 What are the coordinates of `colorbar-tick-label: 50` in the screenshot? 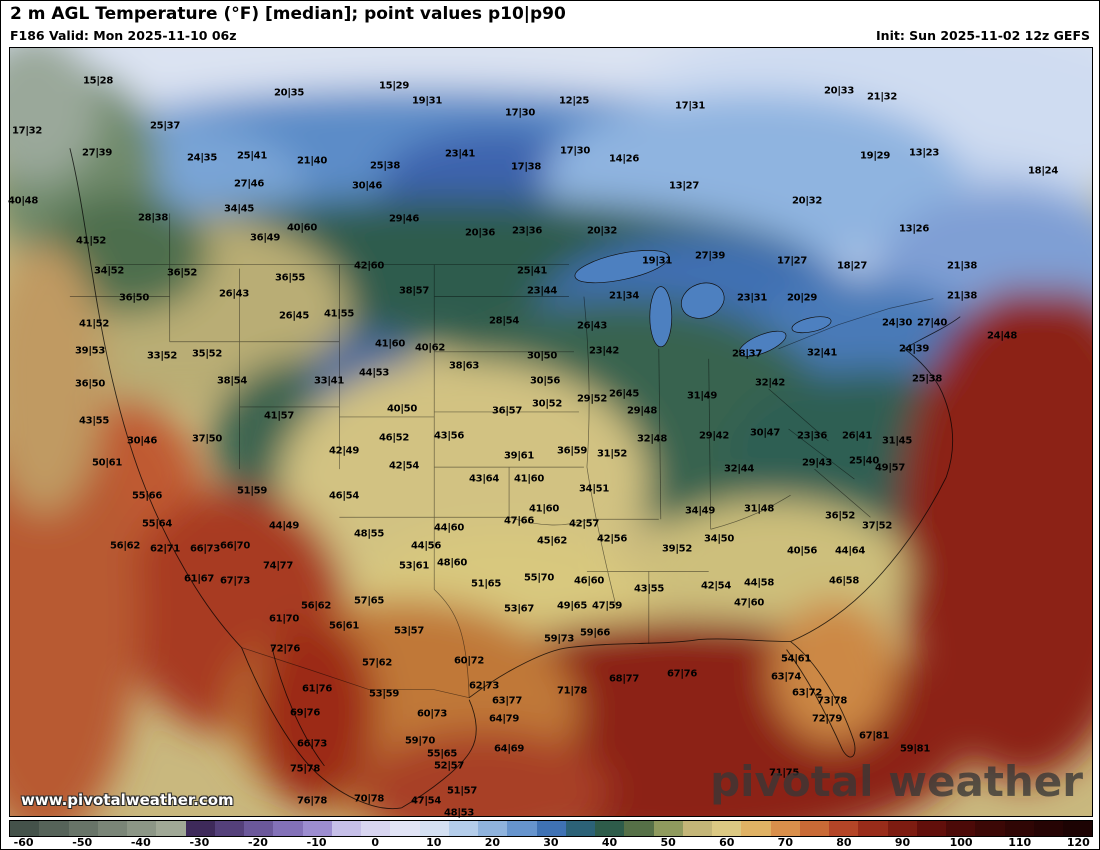 It's located at (668, 842).